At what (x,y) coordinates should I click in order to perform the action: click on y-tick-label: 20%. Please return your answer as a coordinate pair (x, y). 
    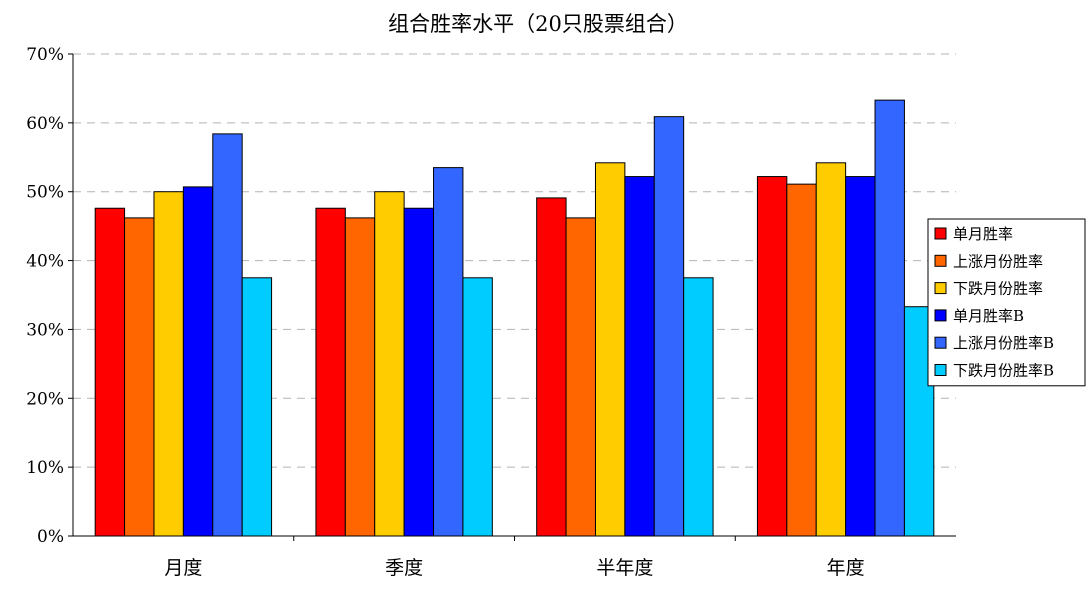
    Looking at the image, I should click on (45, 399).